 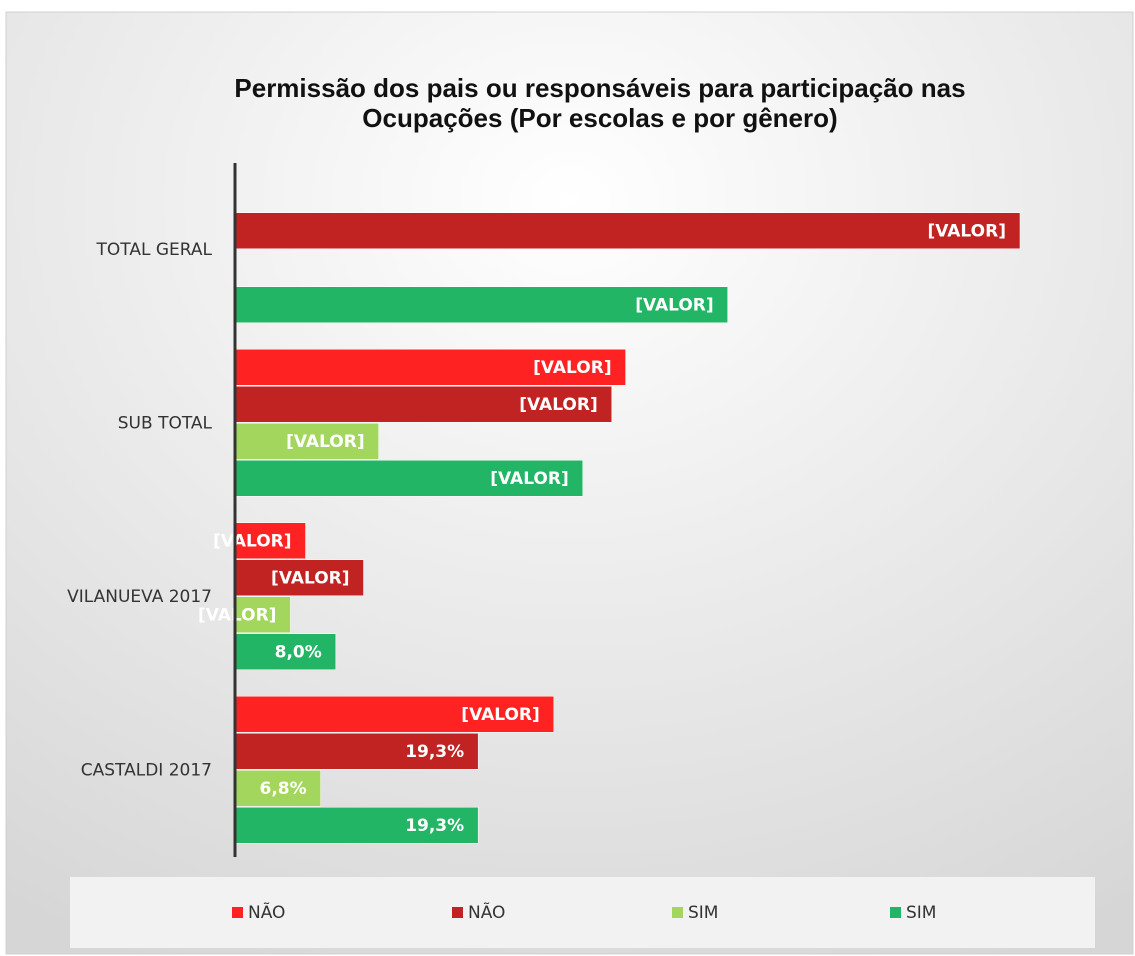 I want to click on data-label: 6,8%, so click(x=283, y=789).